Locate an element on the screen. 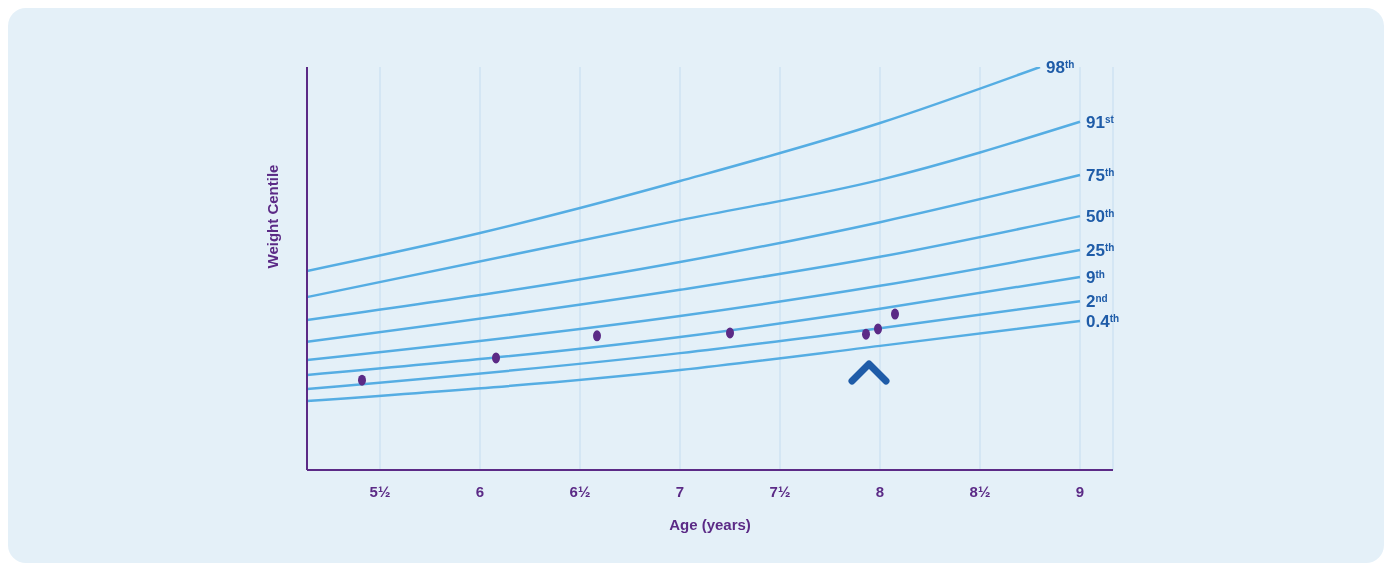 The height and width of the screenshot is (571, 1392). series-label: 25$^{th}$ is located at coordinates (1100, 250).